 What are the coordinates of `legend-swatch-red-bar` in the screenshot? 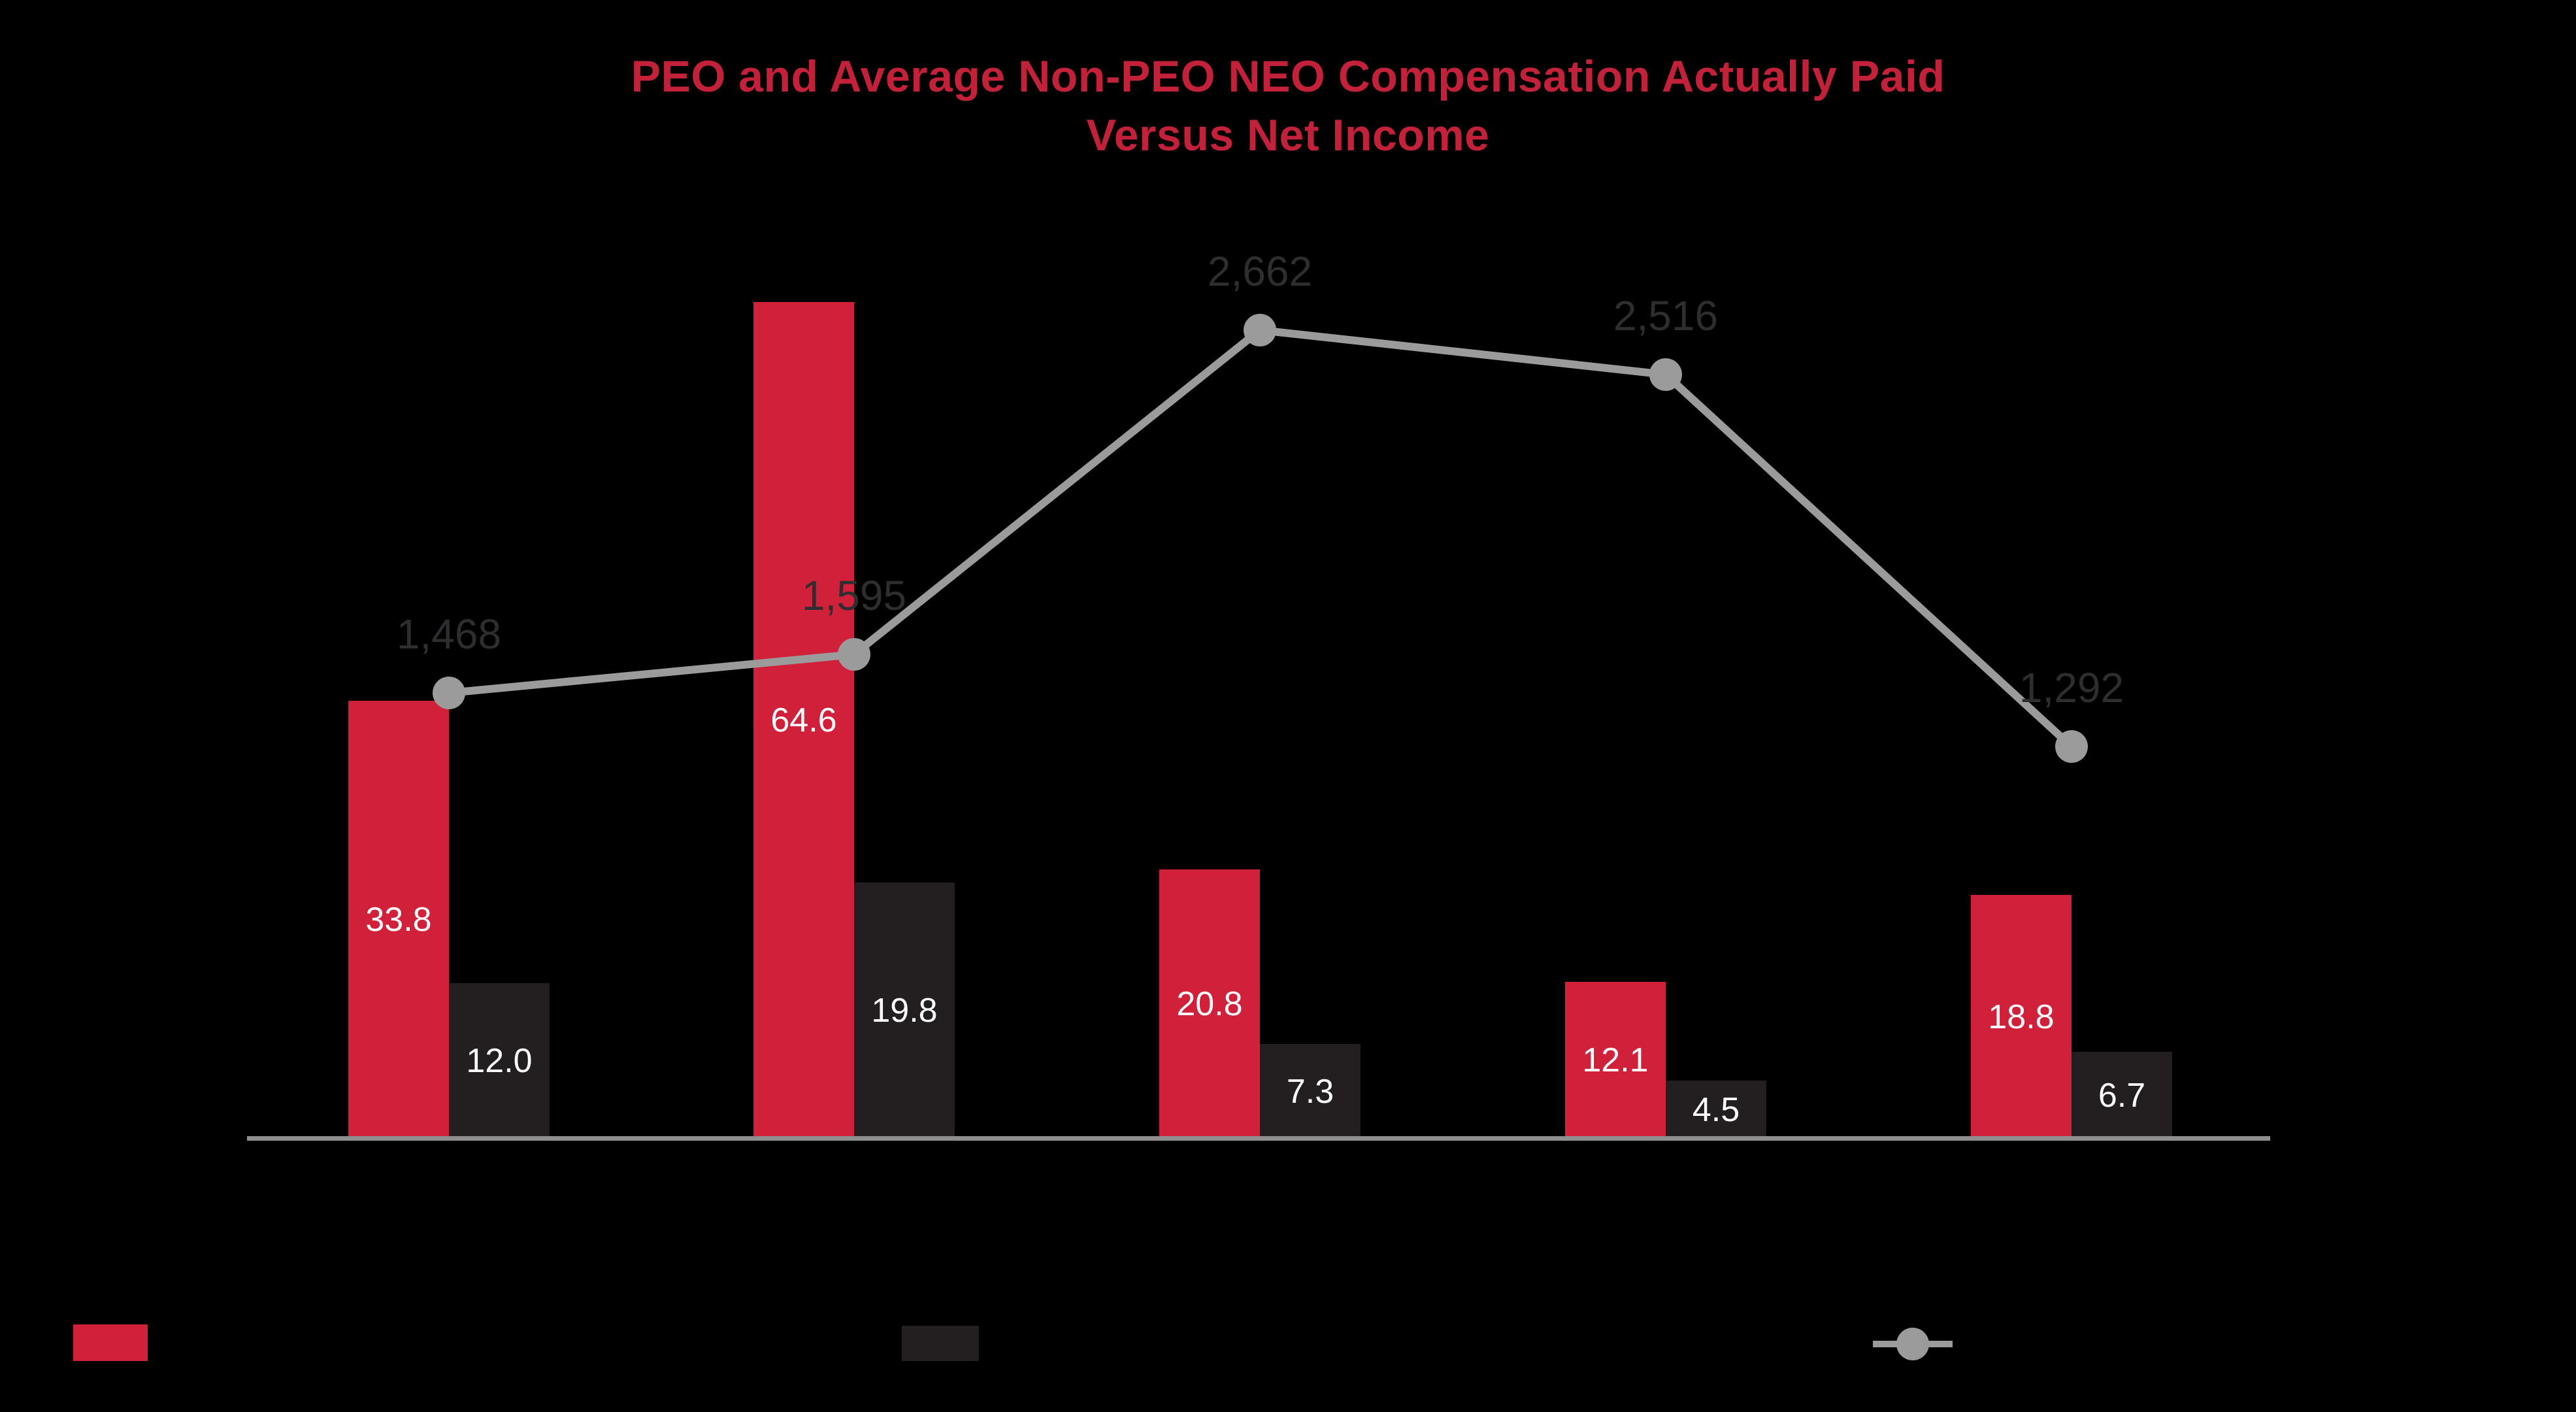 It's located at (110, 1342).